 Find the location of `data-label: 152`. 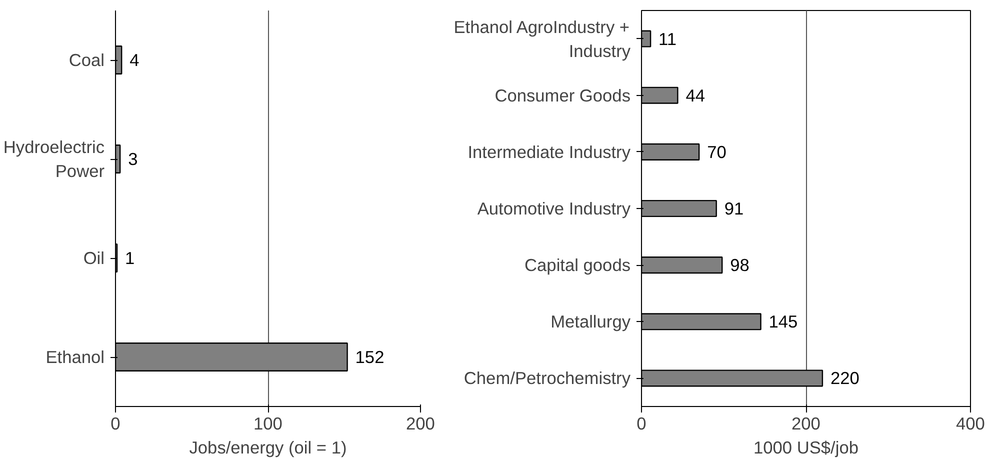

data-label: 152 is located at coordinates (369, 357).